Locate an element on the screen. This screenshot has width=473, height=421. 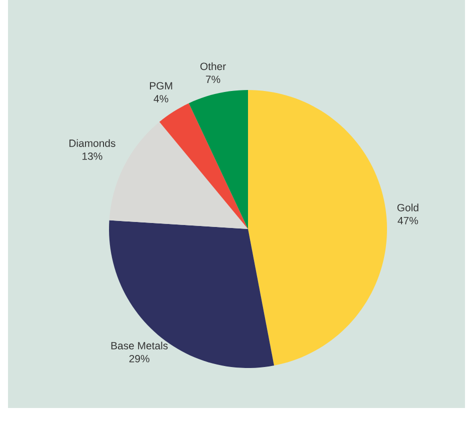
slice-label: PGM is located at coordinates (161, 86).